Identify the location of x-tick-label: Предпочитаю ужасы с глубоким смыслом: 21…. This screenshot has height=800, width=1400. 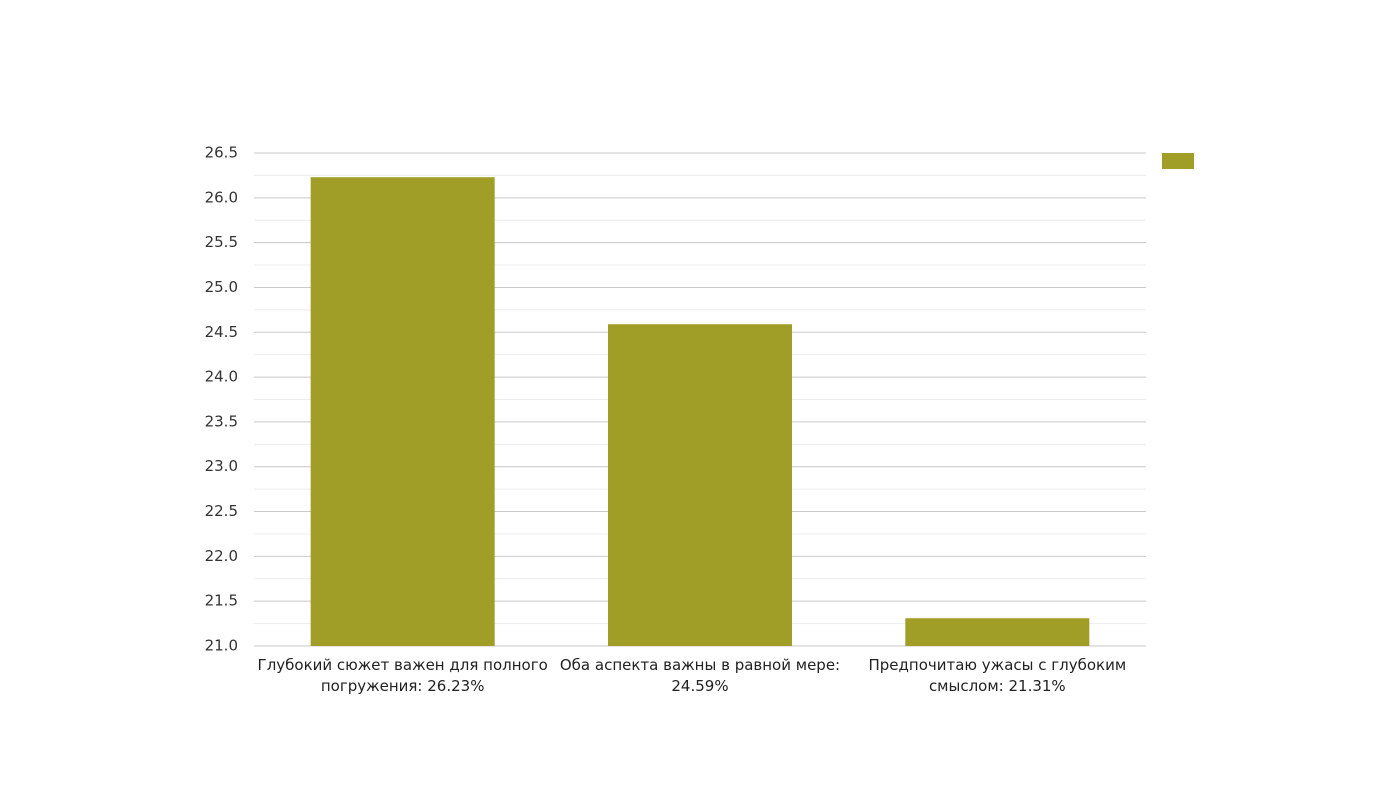
(997, 675).